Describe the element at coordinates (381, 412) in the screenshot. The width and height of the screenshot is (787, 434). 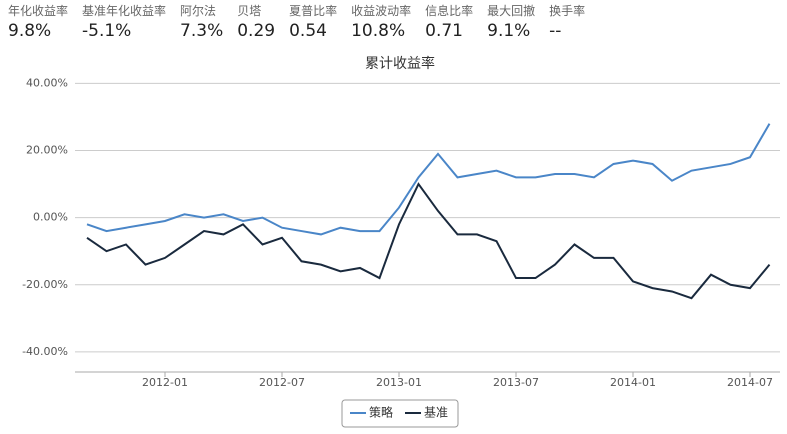
I see `legend-label: 策略` at that location.